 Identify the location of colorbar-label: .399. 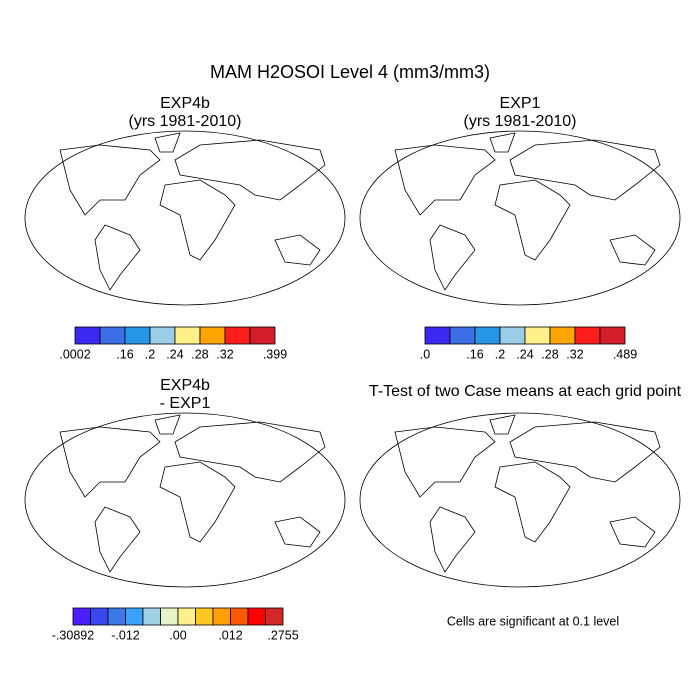
(275, 354).